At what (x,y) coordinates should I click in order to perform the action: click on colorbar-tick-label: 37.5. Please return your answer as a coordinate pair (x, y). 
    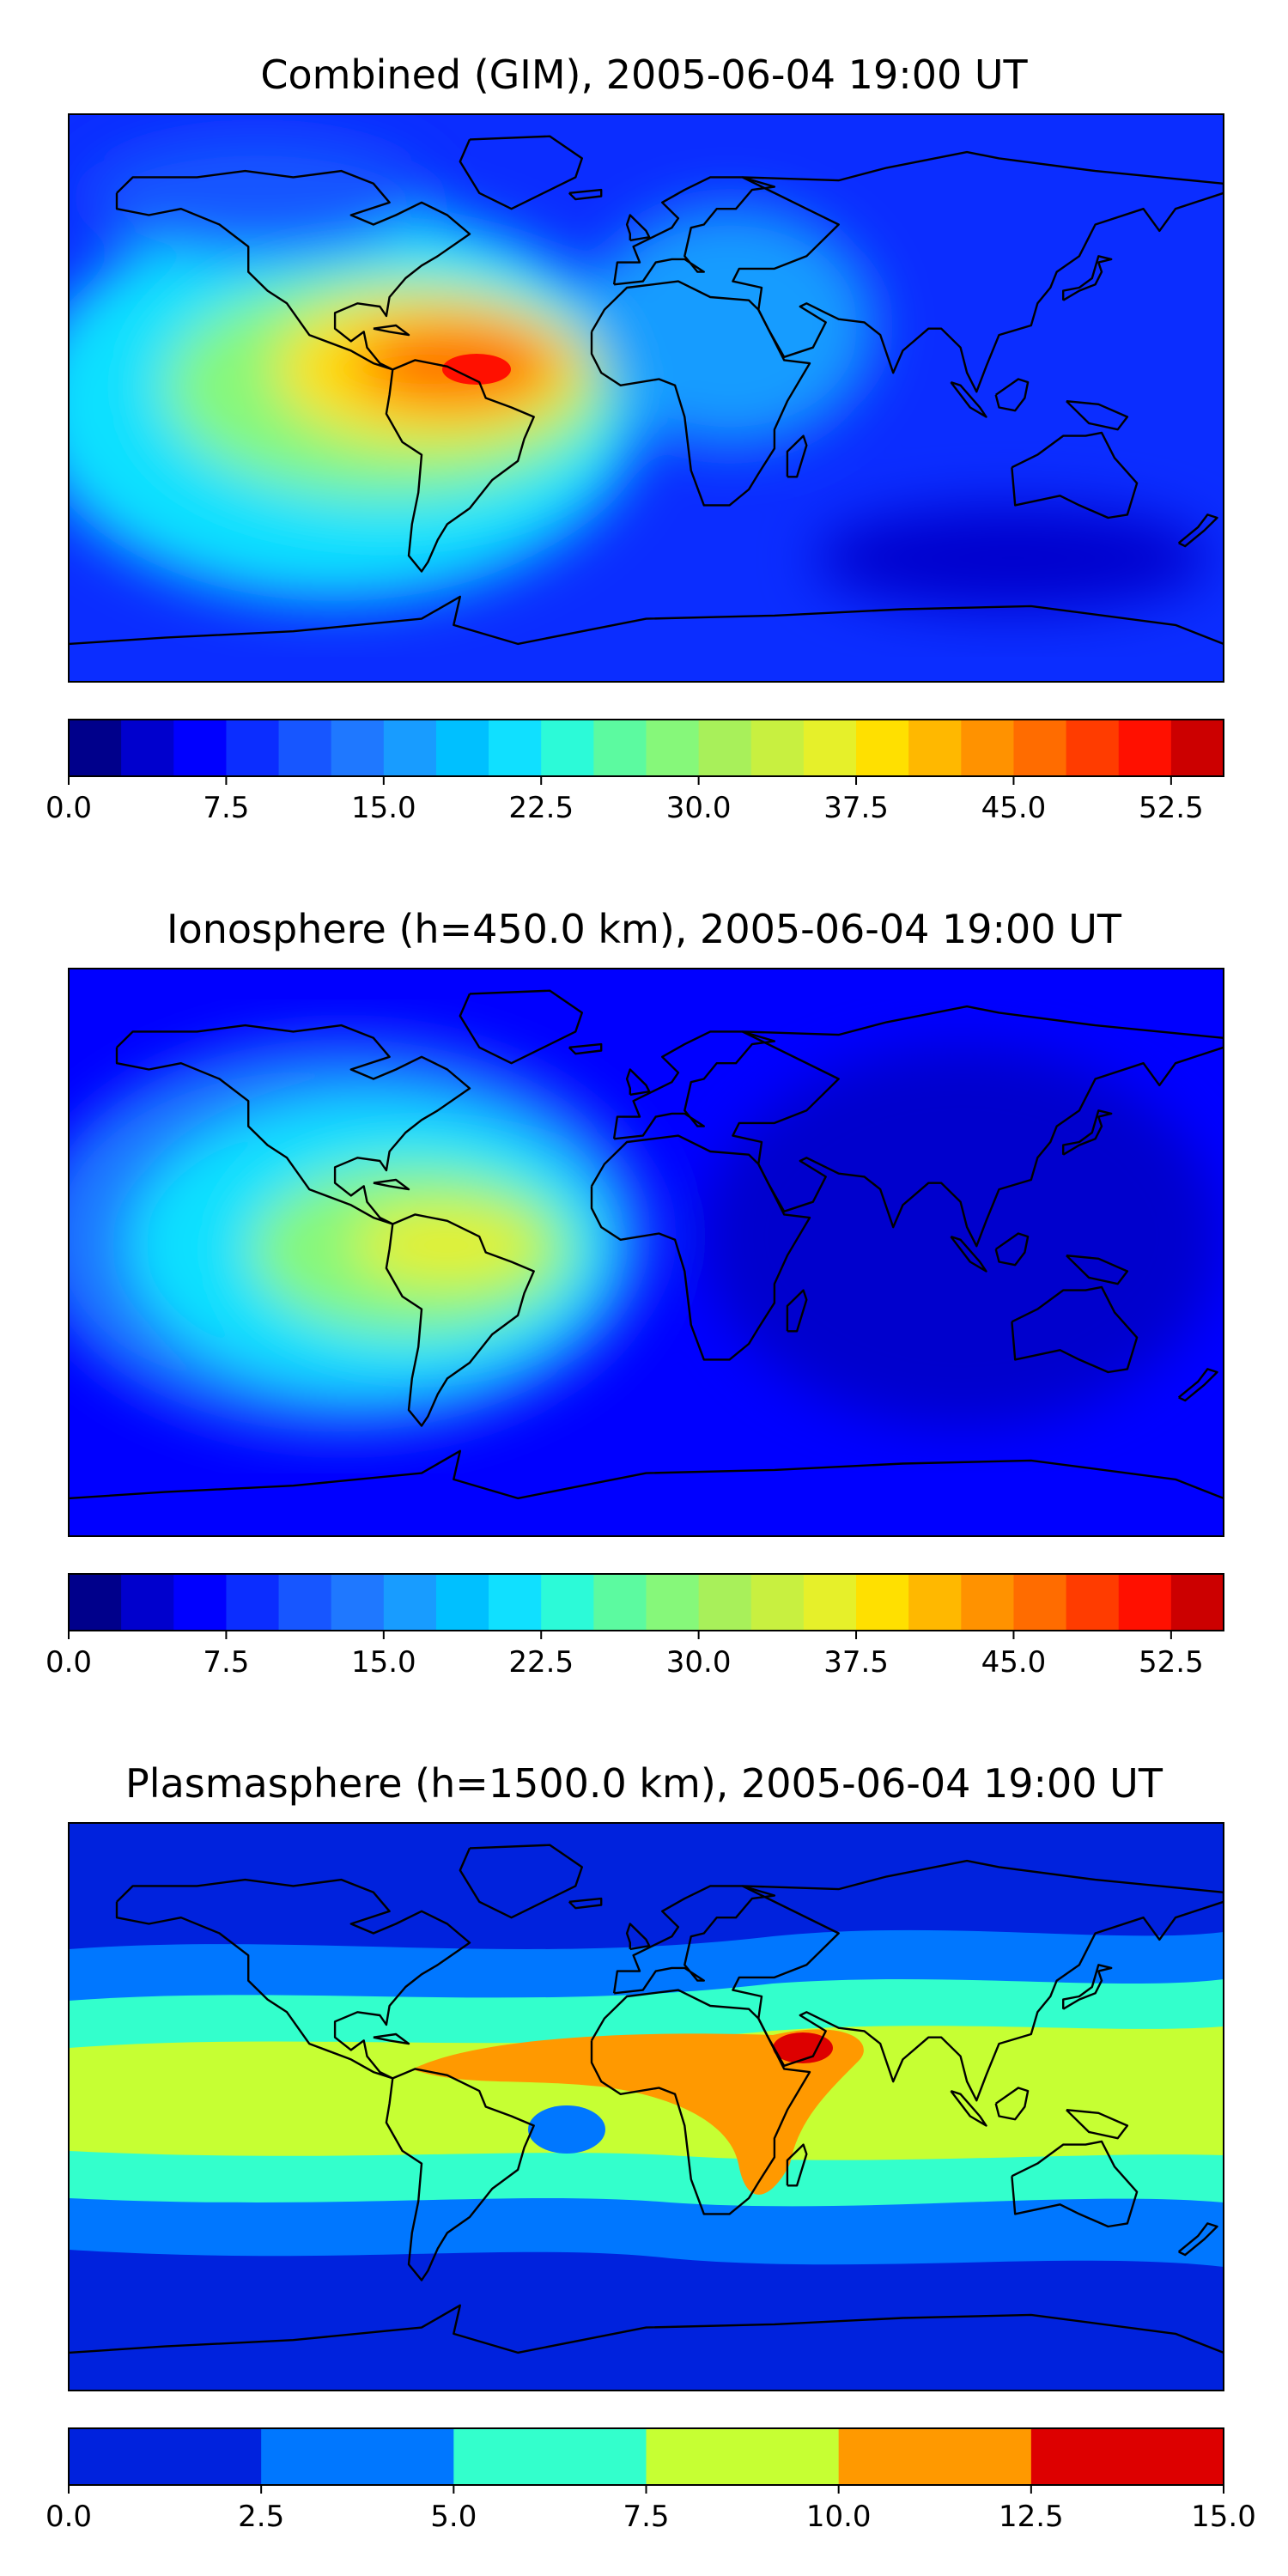
    Looking at the image, I should click on (856, 1663).